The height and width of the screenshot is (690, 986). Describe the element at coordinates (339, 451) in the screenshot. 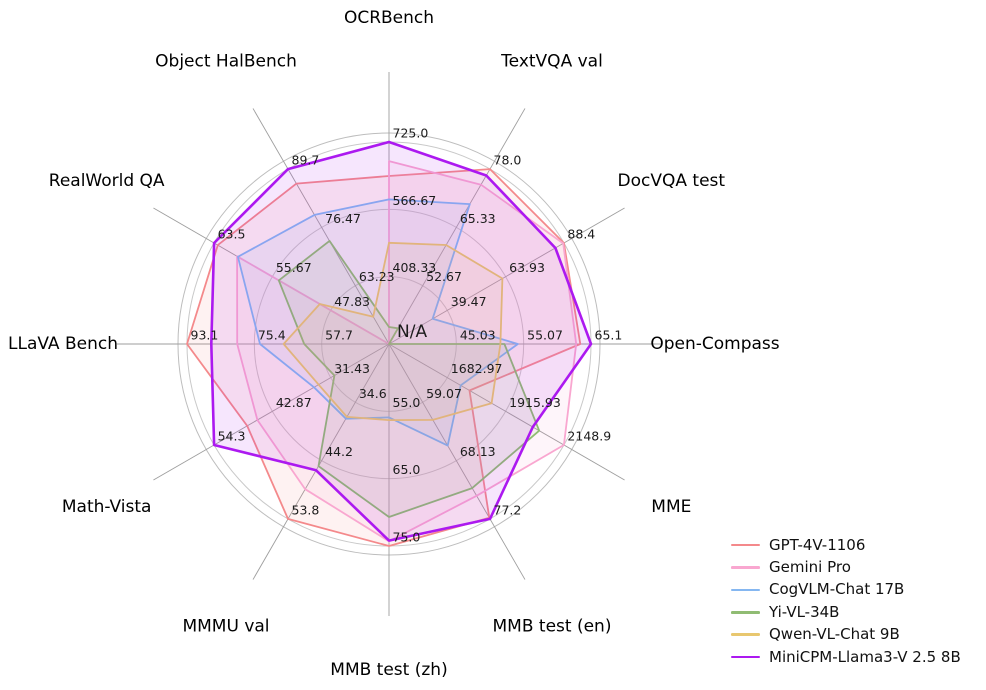

I see `tick-label: 44.2` at that location.